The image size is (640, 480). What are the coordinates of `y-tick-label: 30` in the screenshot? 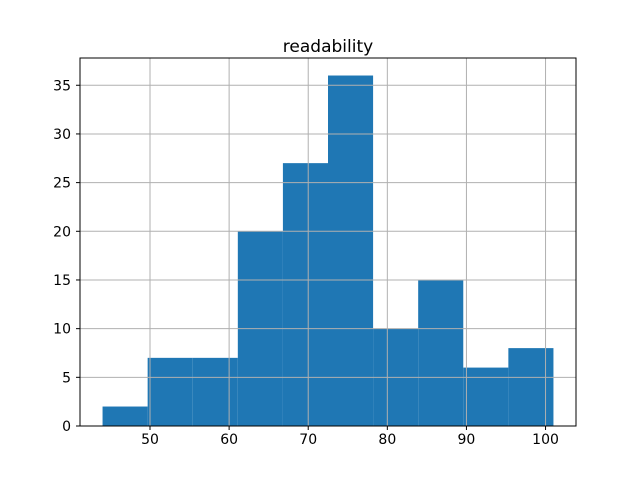 It's located at (62, 135).